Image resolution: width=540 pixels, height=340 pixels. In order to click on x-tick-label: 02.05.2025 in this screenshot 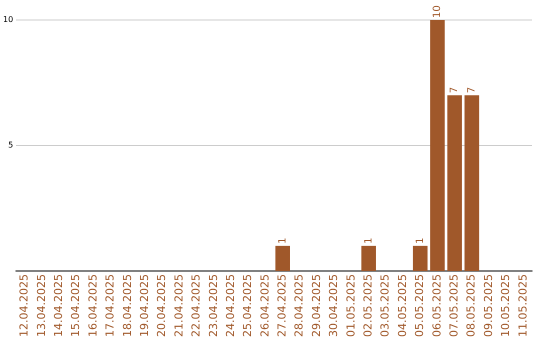, I will do `click(368, 306)`.